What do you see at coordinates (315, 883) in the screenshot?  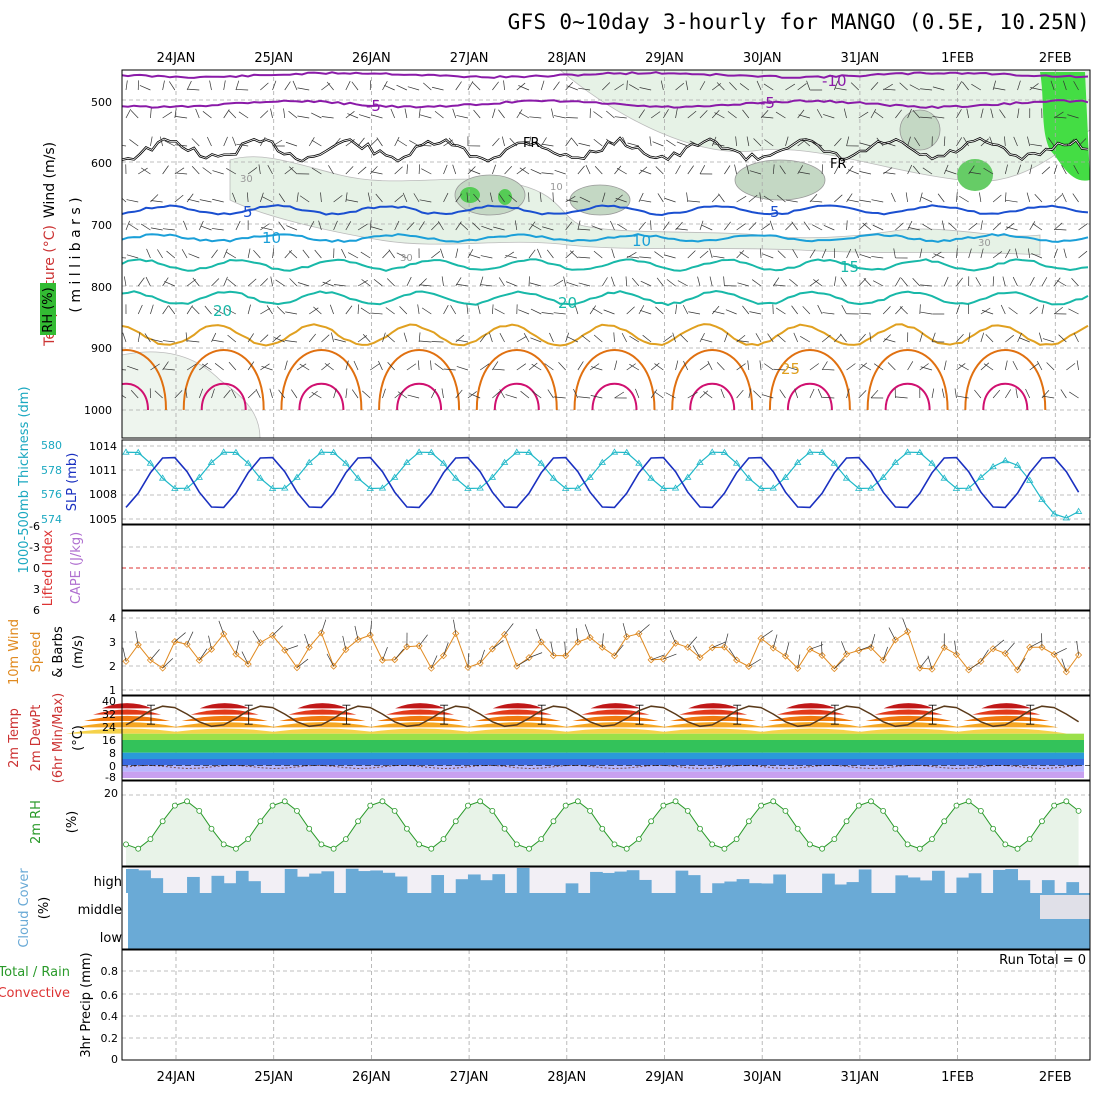 I see `cloud-high-bar` at bounding box center [315, 883].